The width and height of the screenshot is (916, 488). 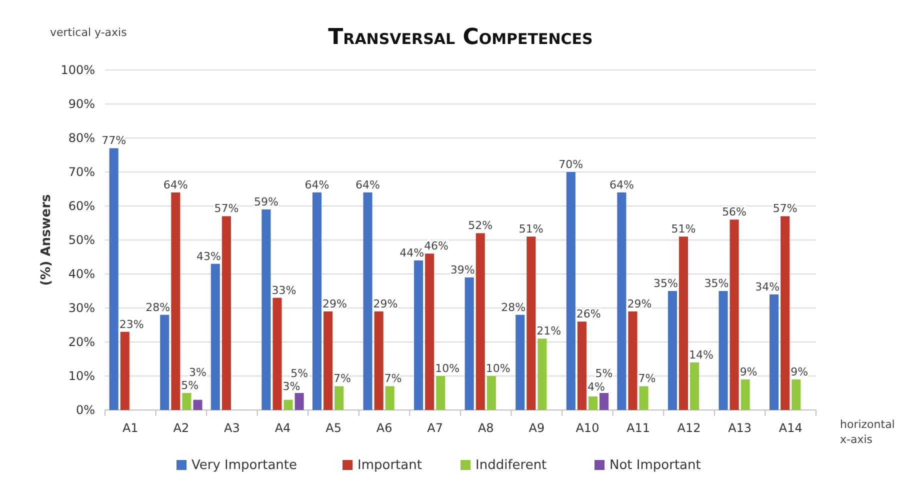 I want to click on y-tick-label: 0%, so click(x=85, y=410).